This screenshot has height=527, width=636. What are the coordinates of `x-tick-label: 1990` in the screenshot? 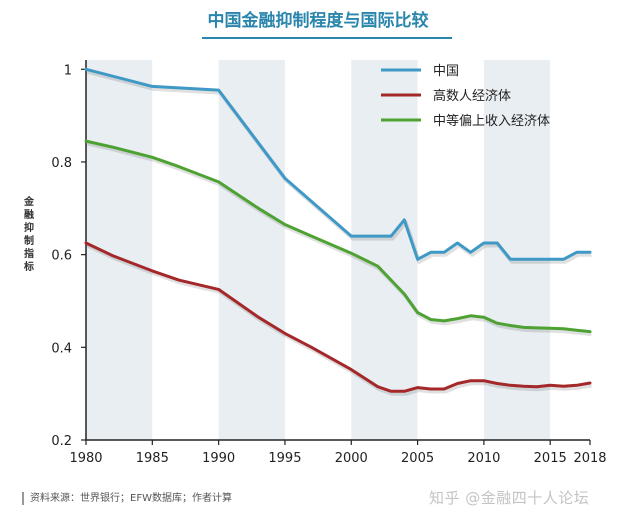 It's located at (218, 458).